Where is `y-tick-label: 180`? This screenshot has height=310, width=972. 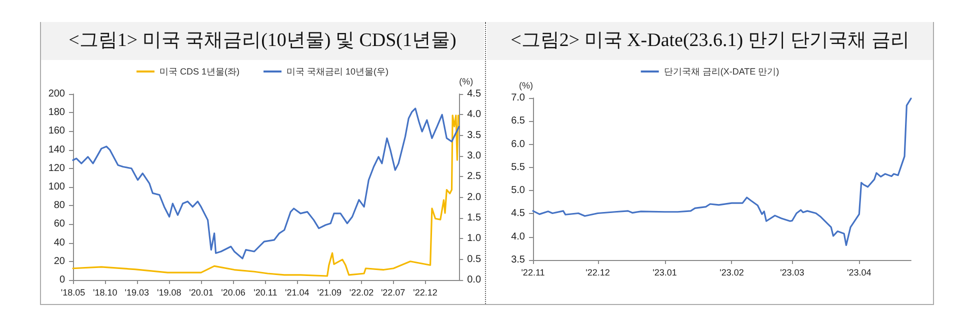 y-tick-label: 180 is located at coordinates (57, 112).